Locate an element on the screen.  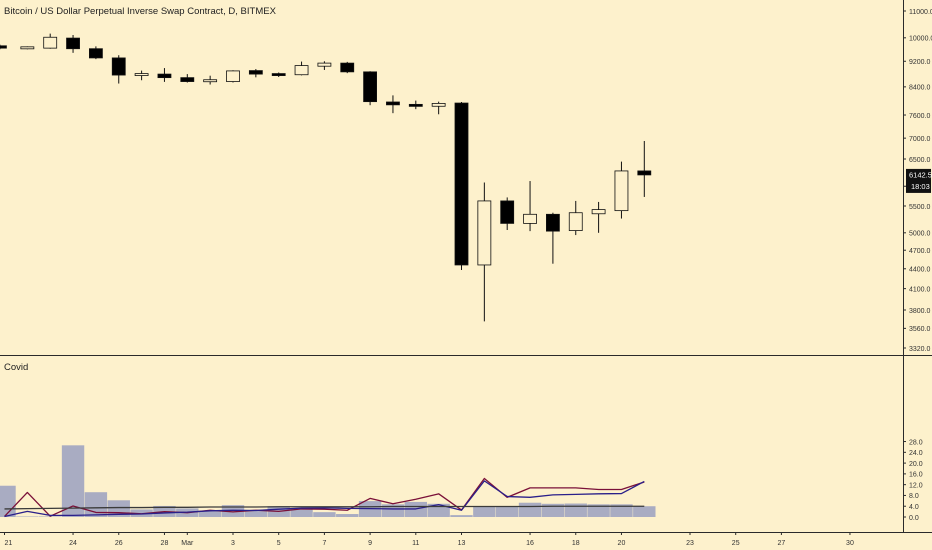
last-price-value: 6142.5 is located at coordinates (920, 174).